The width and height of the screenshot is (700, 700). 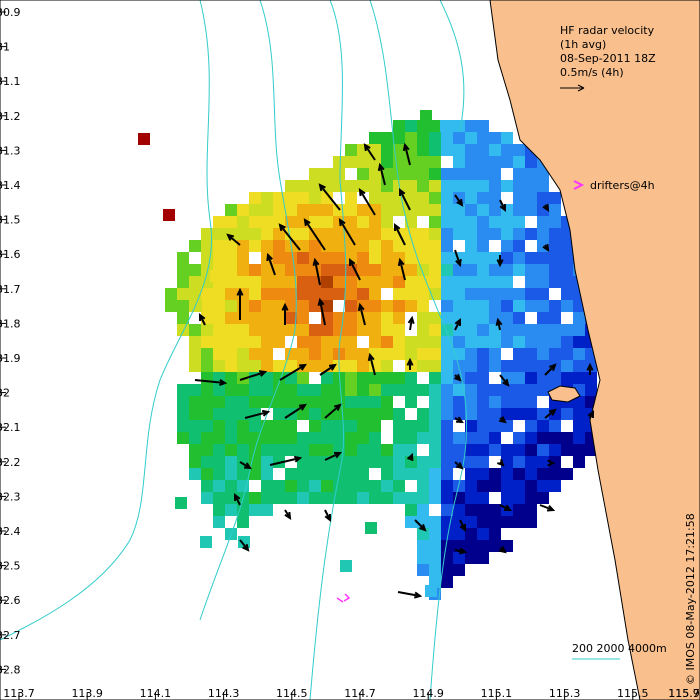 What do you see at coordinates (608, 58) in the screenshot?
I see `title-line-3: 08-Sep-2011 18Z` at bounding box center [608, 58].